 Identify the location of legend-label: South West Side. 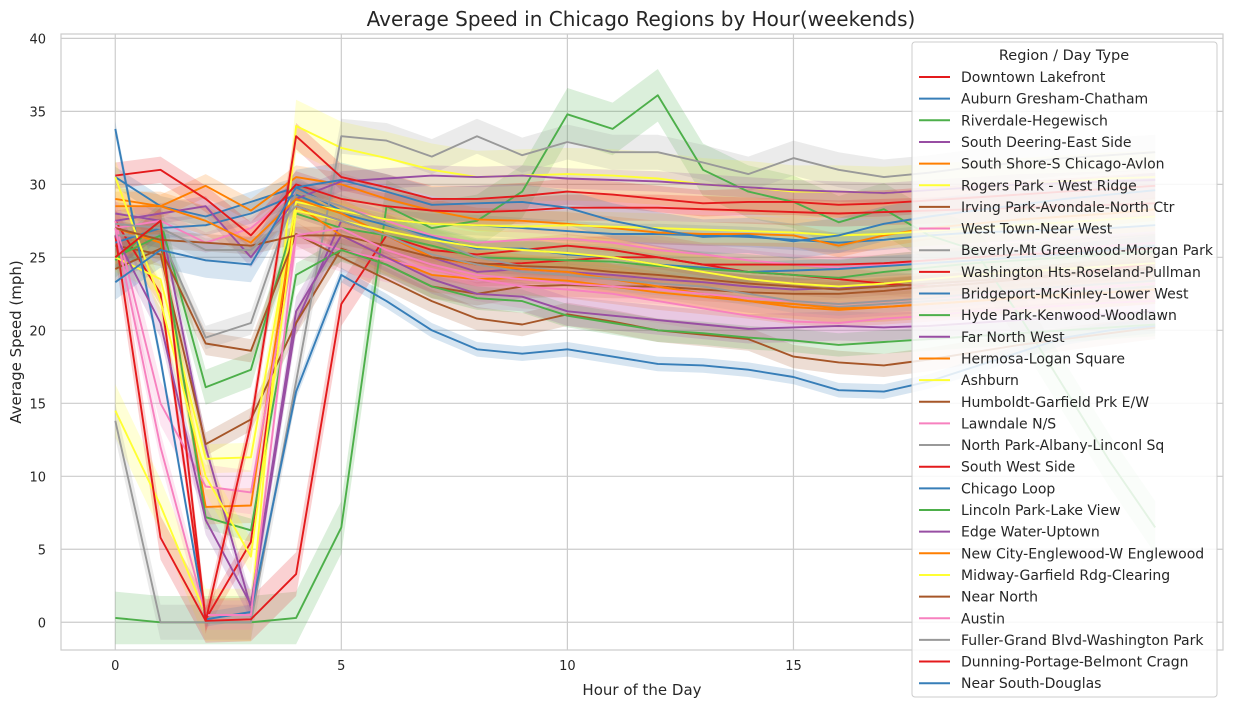
(1018, 468).